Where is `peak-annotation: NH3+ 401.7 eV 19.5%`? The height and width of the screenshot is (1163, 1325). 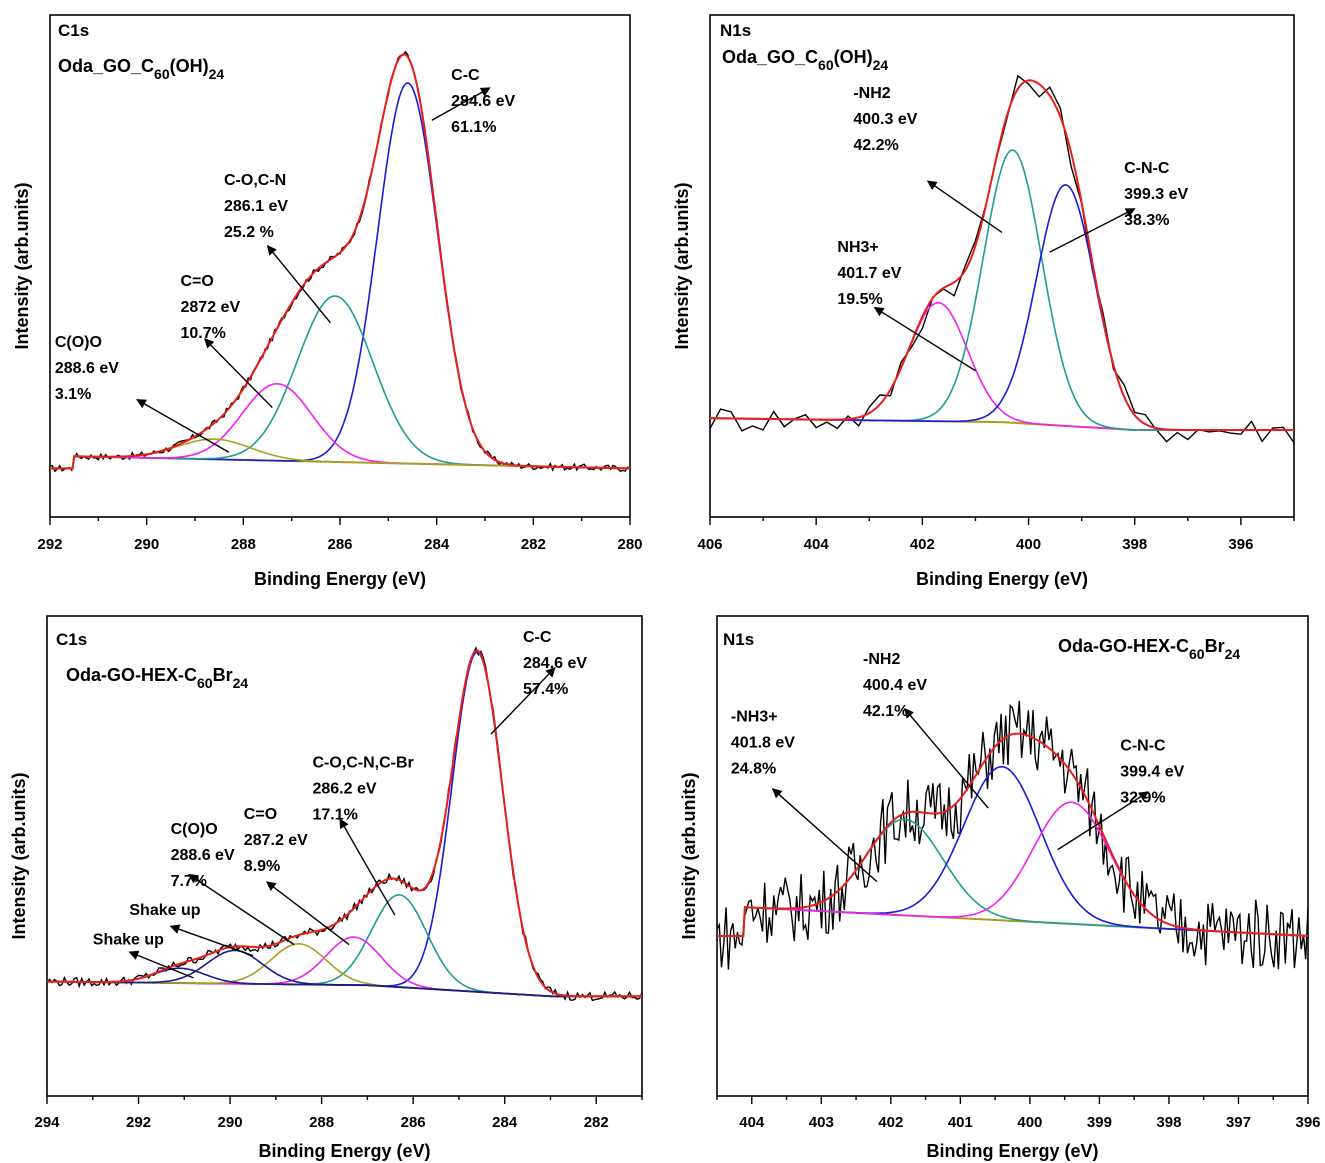
peak-annotation: NH3+ 401.7 eV 19.5% is located at coordinates (869, 273).